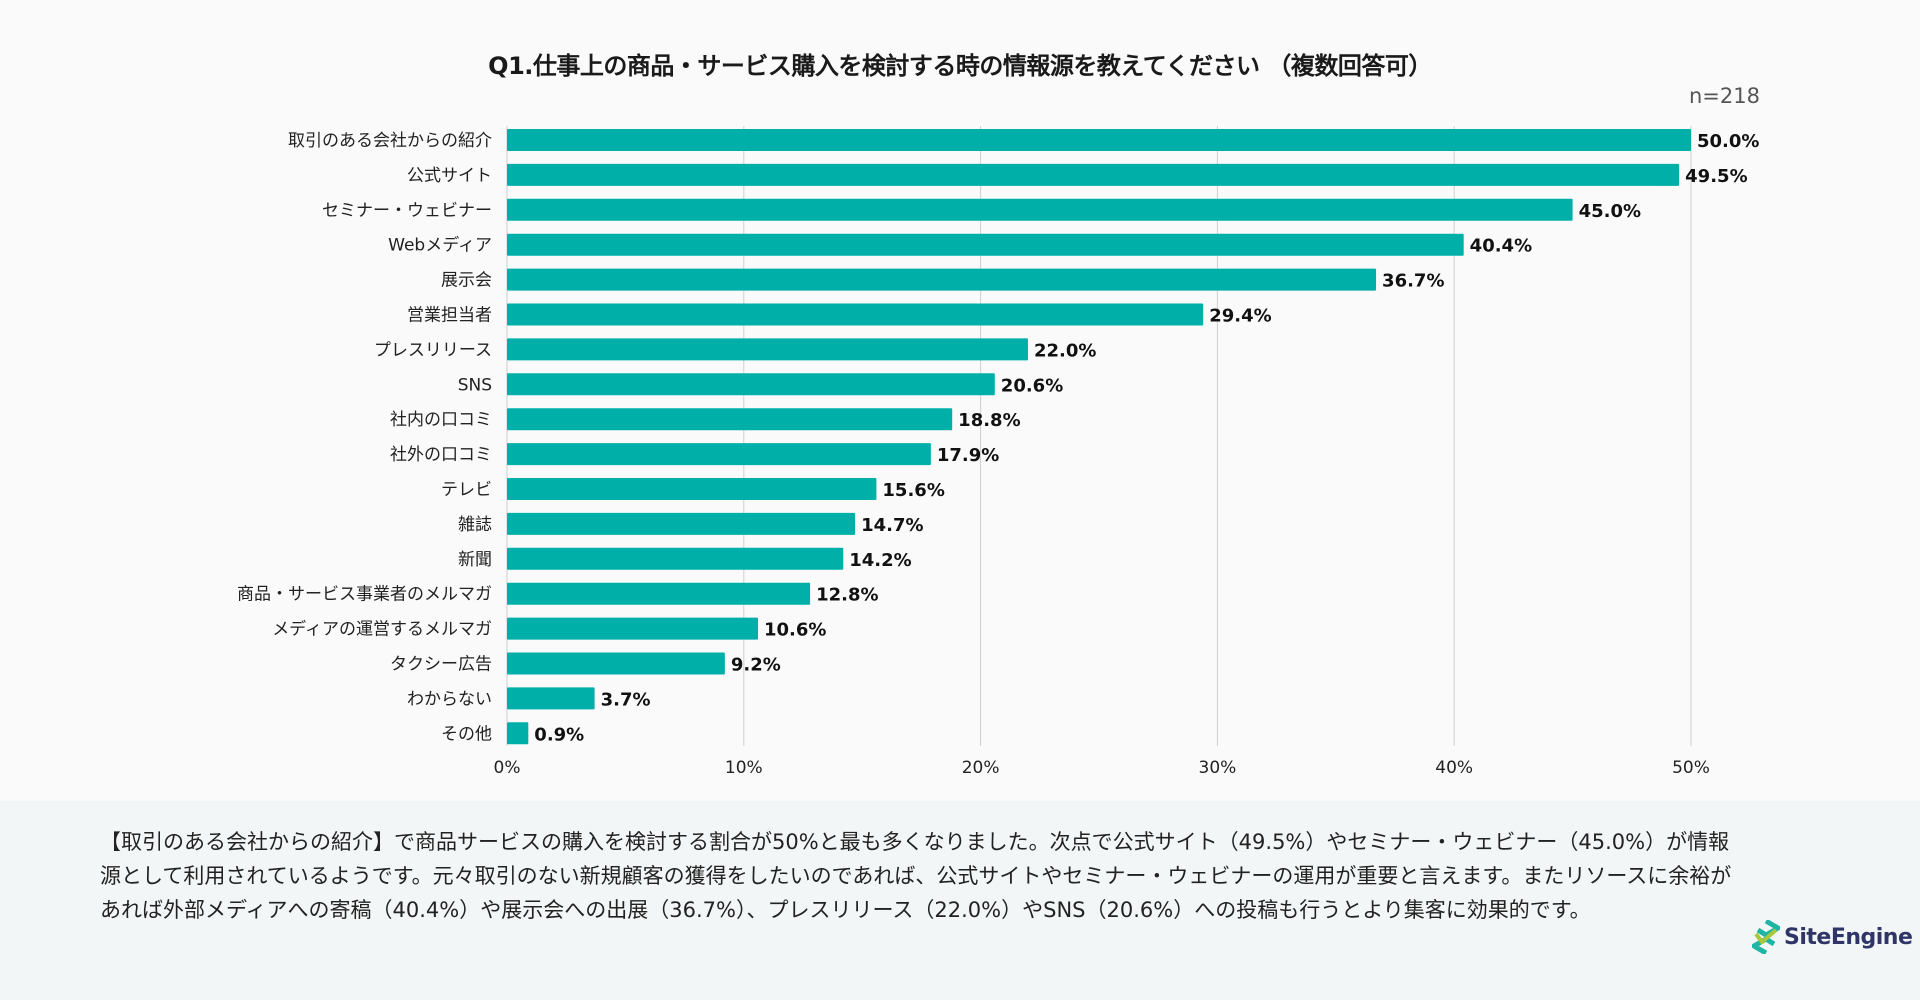 The image size is (1920, 1000). What do you see at coordinates (756, 665) in the screenshot?
I see `value-label: 9.2%` at bounding box center [756, 665].